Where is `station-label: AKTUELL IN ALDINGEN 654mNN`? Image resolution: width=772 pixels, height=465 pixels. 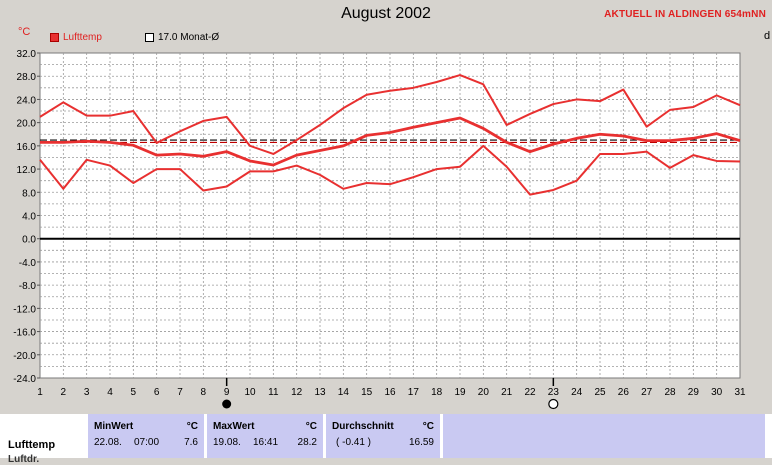 station-label: AKTUELL IN ALDINGEN 654mNN is located at coordinates (685, 14).